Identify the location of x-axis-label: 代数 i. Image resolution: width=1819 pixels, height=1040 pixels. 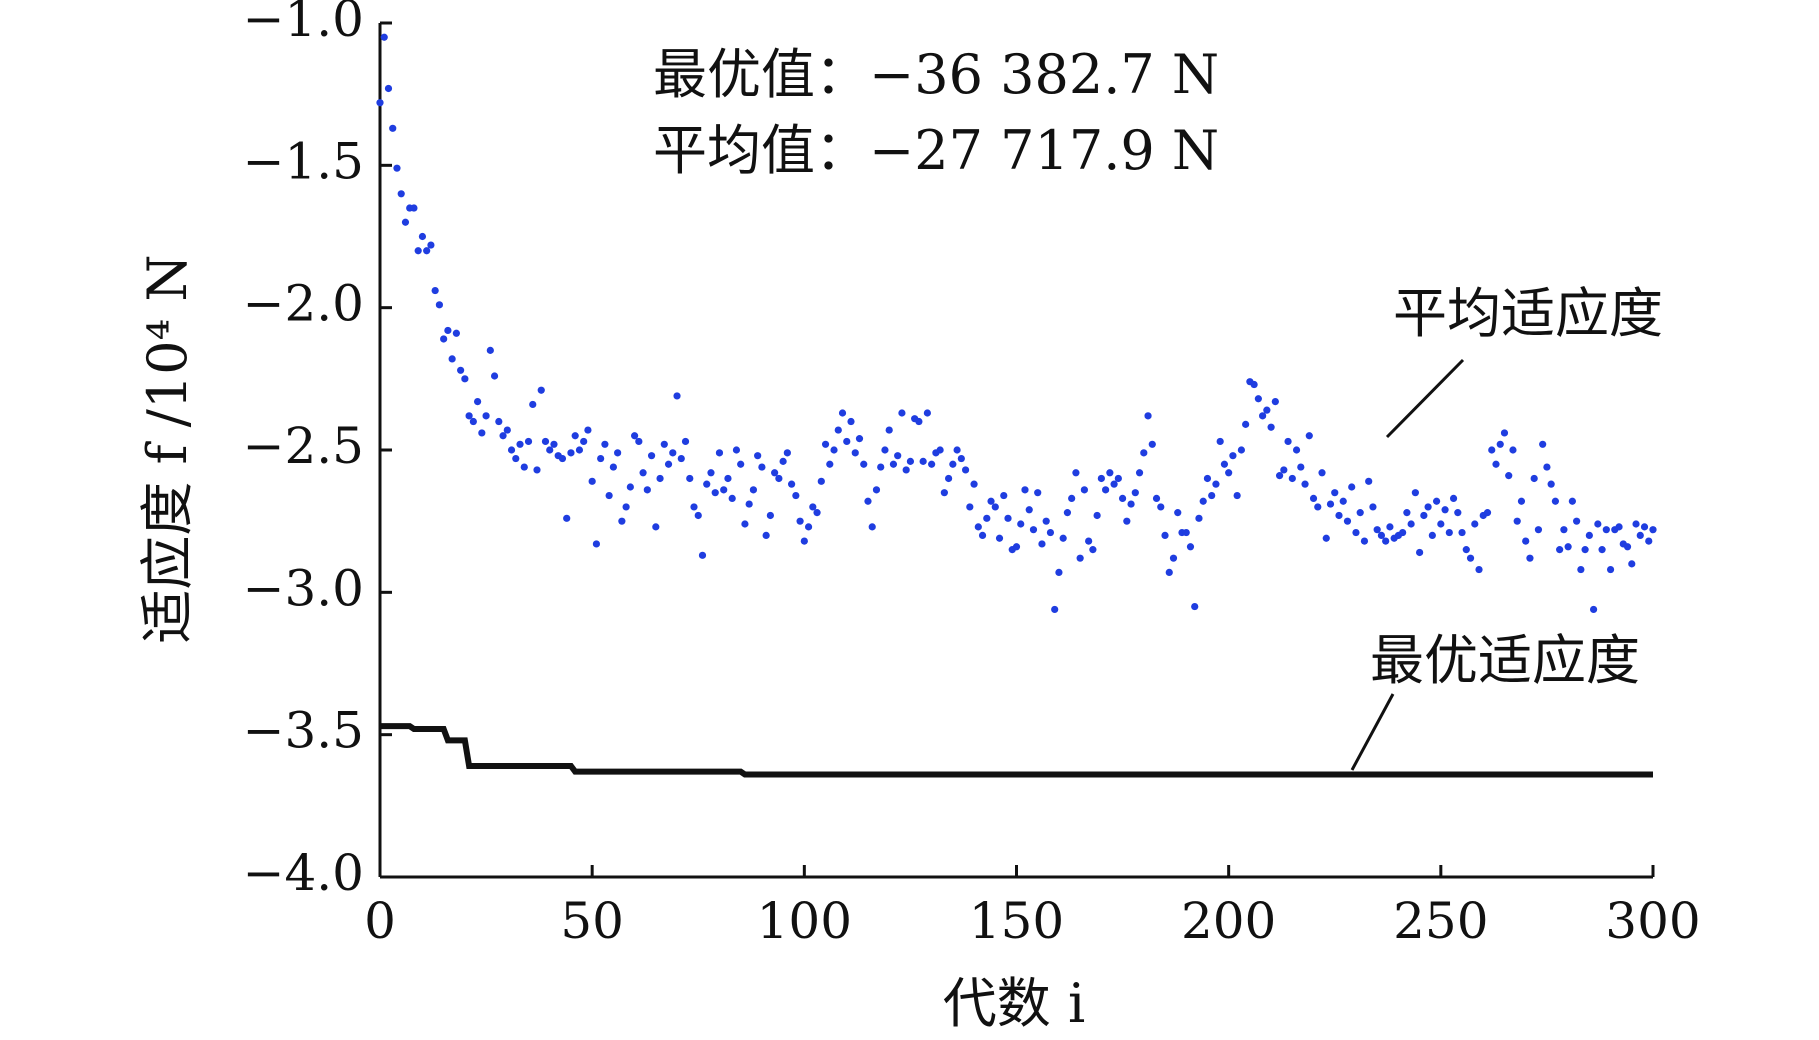
(1014, 1003).